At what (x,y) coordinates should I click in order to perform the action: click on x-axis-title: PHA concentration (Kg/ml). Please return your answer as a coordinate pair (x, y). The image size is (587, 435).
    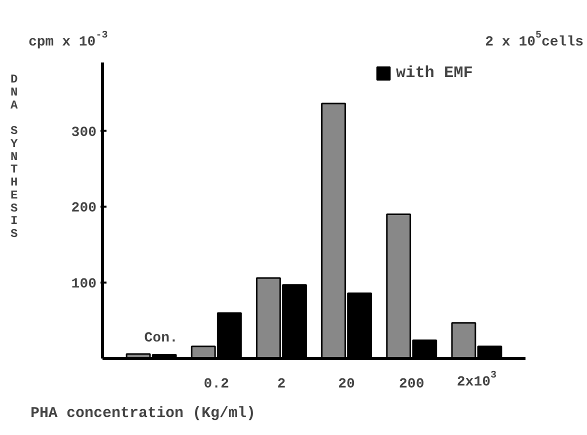
    Looking at the image, I should click on (143, 413).